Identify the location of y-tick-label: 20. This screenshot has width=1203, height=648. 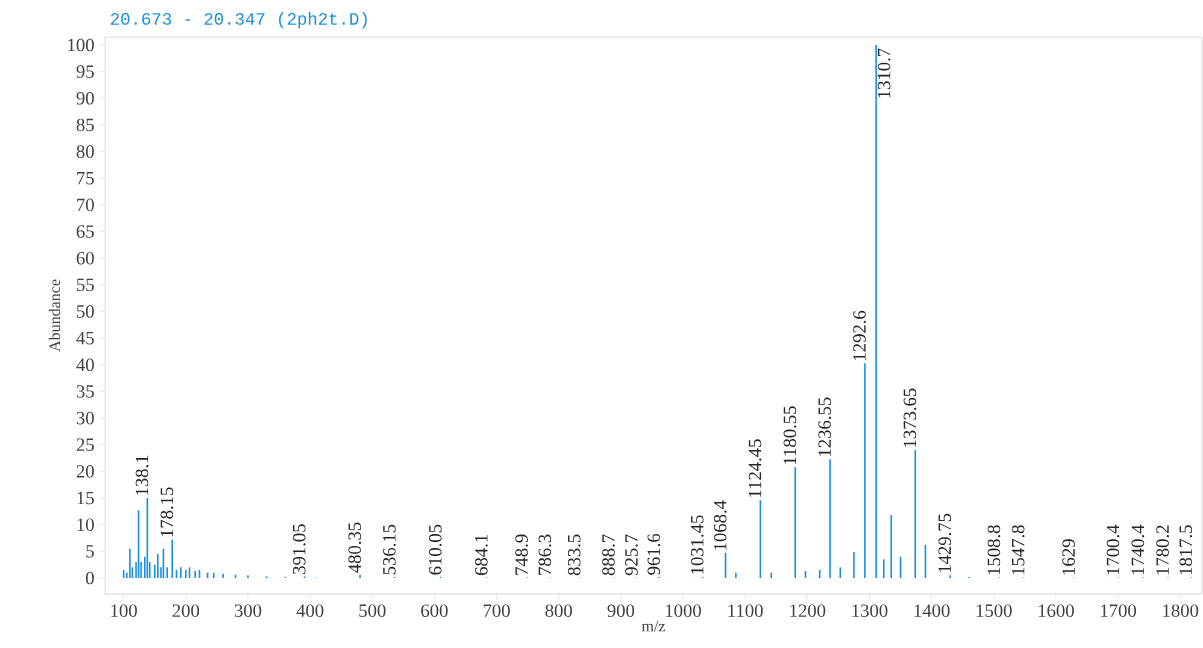
(85, 471).